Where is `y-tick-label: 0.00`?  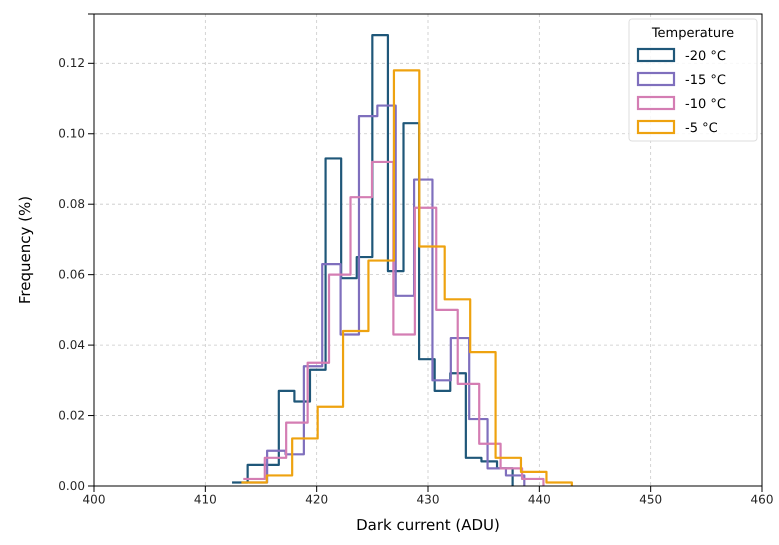 y-tick-label: 0.00 is located at coordinates (71, 485).